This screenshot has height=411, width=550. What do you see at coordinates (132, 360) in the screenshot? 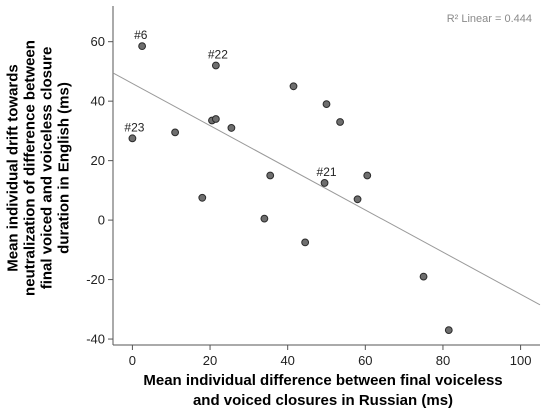
I see `x-tick-label: 0` at bounding box center [132, 360].